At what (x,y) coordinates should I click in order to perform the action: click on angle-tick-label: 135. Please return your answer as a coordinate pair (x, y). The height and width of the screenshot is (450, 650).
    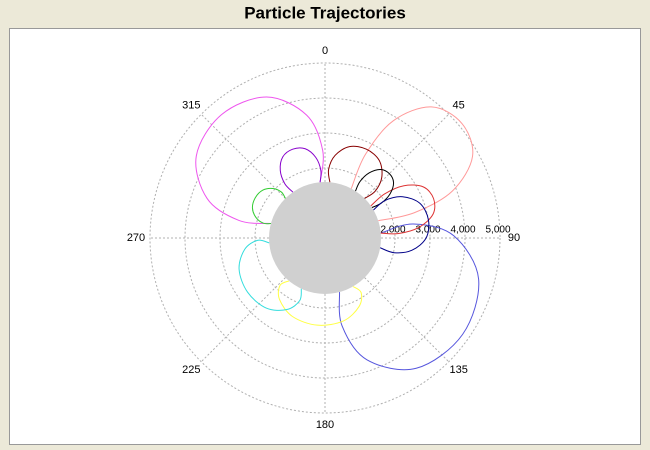
    Looking at the image, I should click on (458, 370).